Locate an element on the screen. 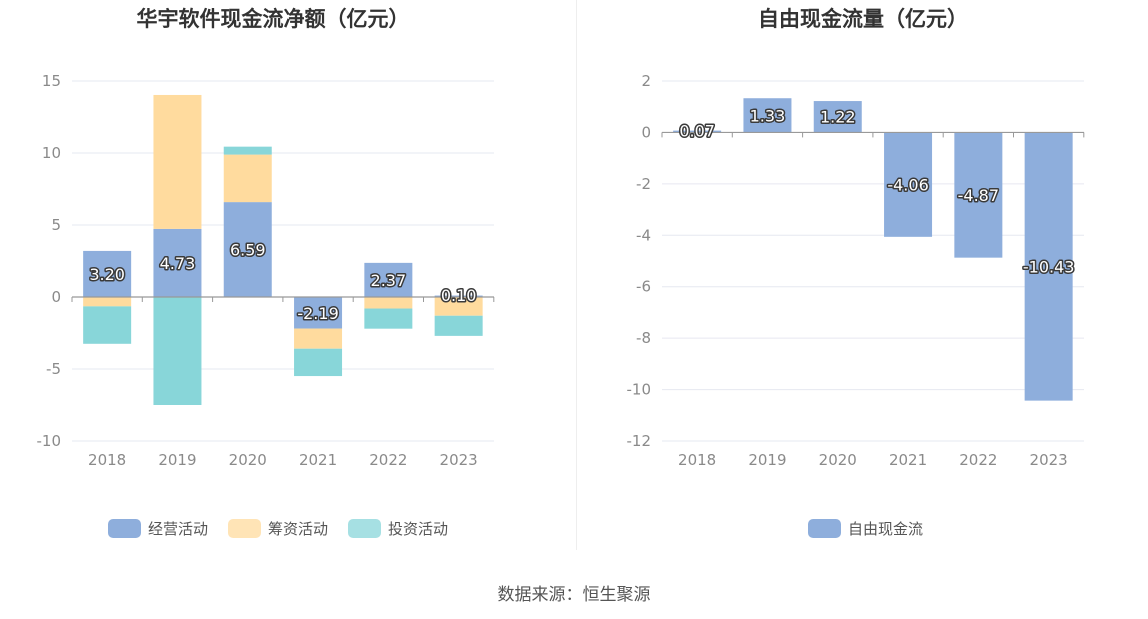 The height and width of the screenshot is (619, 1148). data-label: 0.07 is located at coordinates (697, 130).